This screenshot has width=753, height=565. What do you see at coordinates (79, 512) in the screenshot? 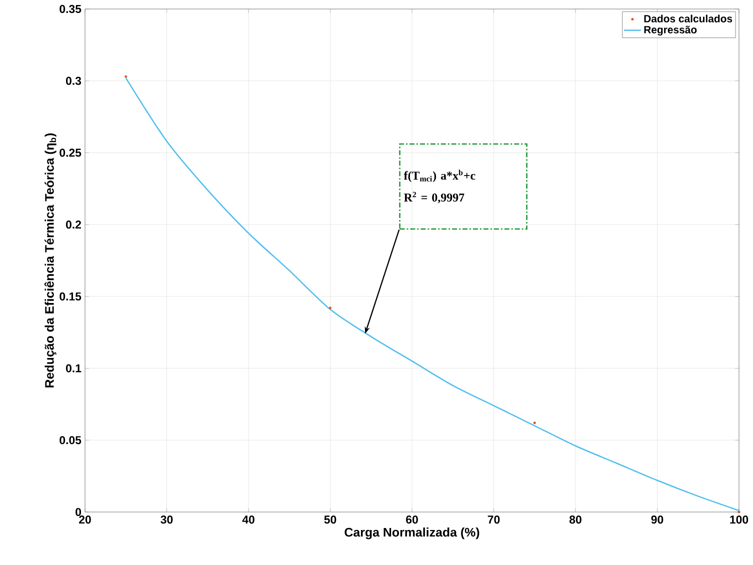
I see `y-tick-label: 0` at bounding box center [79, 512].